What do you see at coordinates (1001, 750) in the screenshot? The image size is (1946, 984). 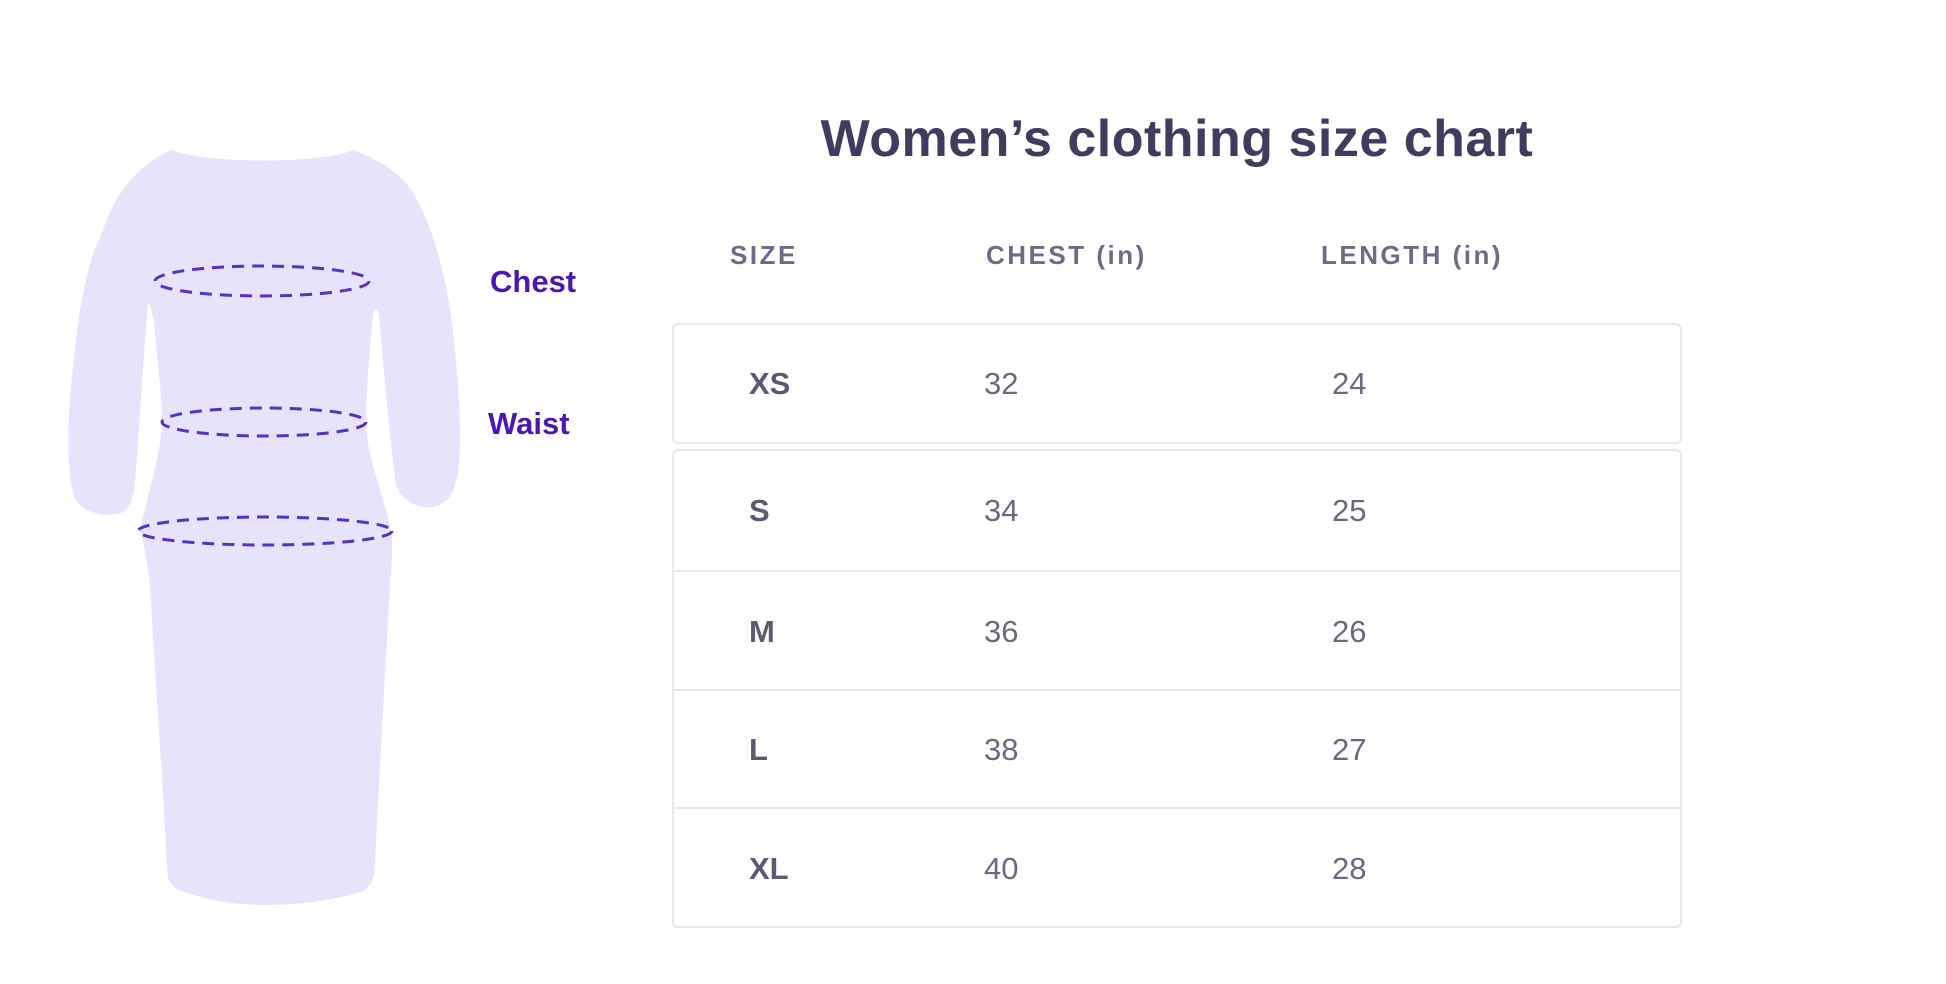 I see `cell-chest: 38` at bounding box center [1001, 750].